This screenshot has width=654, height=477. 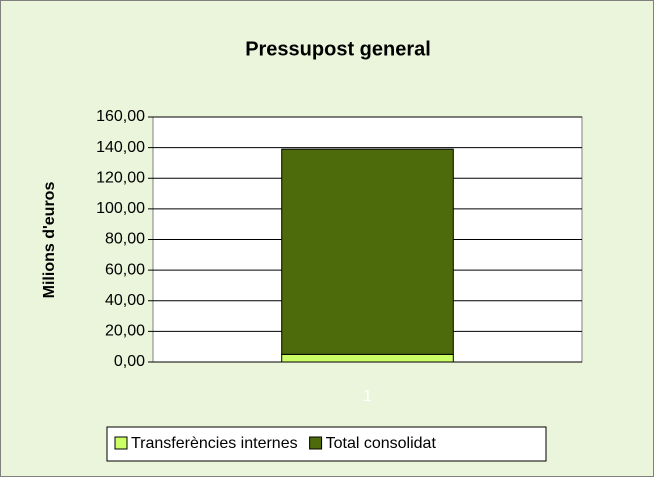 What do you see at coordinates (120, 177) in the screenshot?
I see `y-tick-label: 120,00` at bounding box center [120, 177].